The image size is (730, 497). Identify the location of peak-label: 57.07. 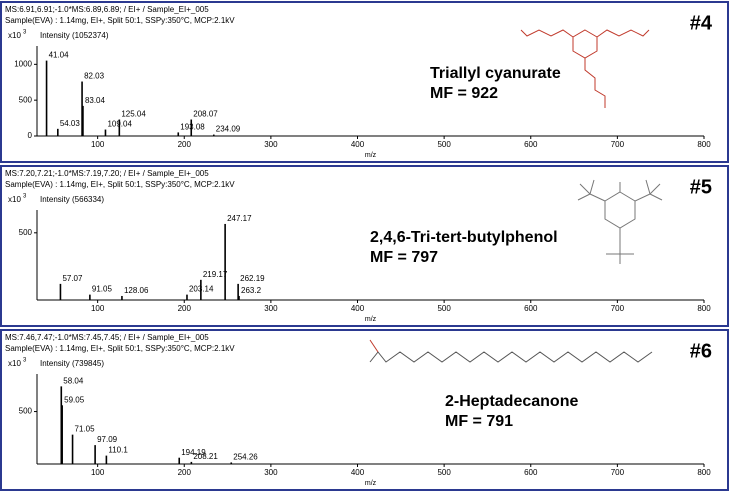
(72, 278).